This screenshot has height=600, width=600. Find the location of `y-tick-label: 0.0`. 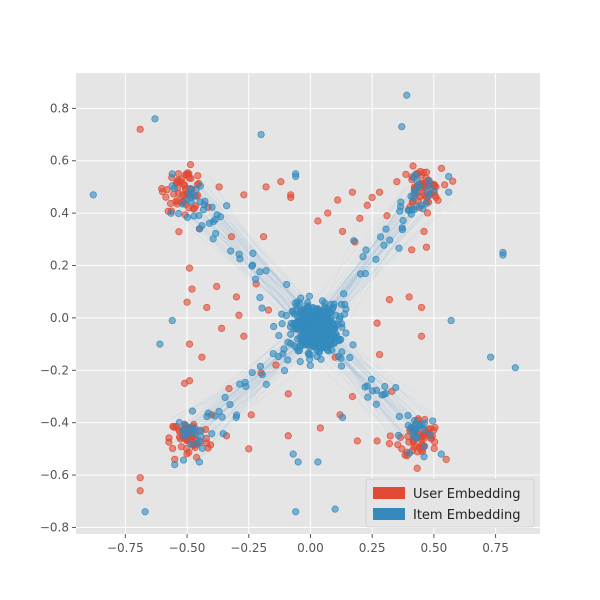

y-tick-label: 0.0 is located at coordinates (59, 318).